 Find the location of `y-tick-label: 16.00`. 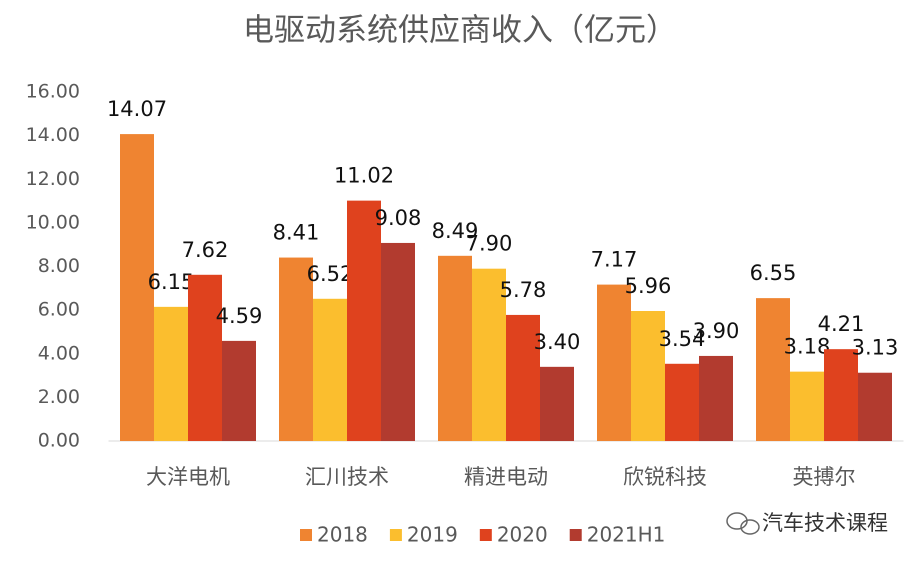

y-tick-label: 16.00 is located at coordinates (53, 92).